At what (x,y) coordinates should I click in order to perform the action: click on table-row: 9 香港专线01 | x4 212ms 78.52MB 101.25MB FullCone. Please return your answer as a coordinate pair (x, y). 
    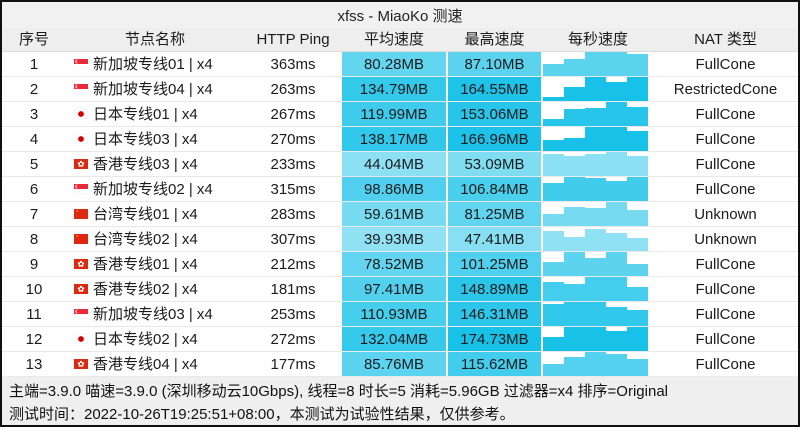
    Looking at the image, I should click on (400, 264).